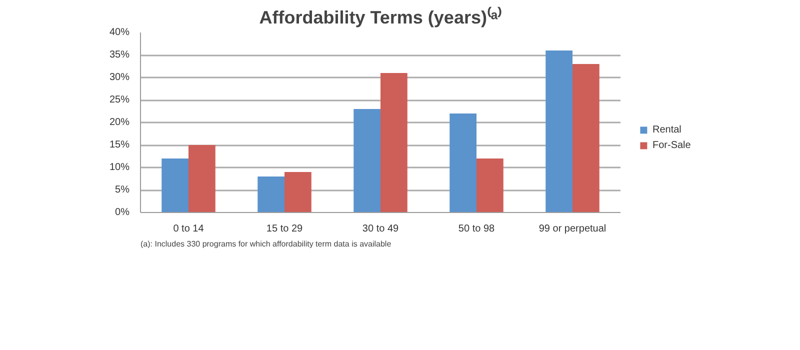  Describe the element at coordinates (285, 229) in the screenshot. I see `x-tick-label: 15 to 29` at that location.